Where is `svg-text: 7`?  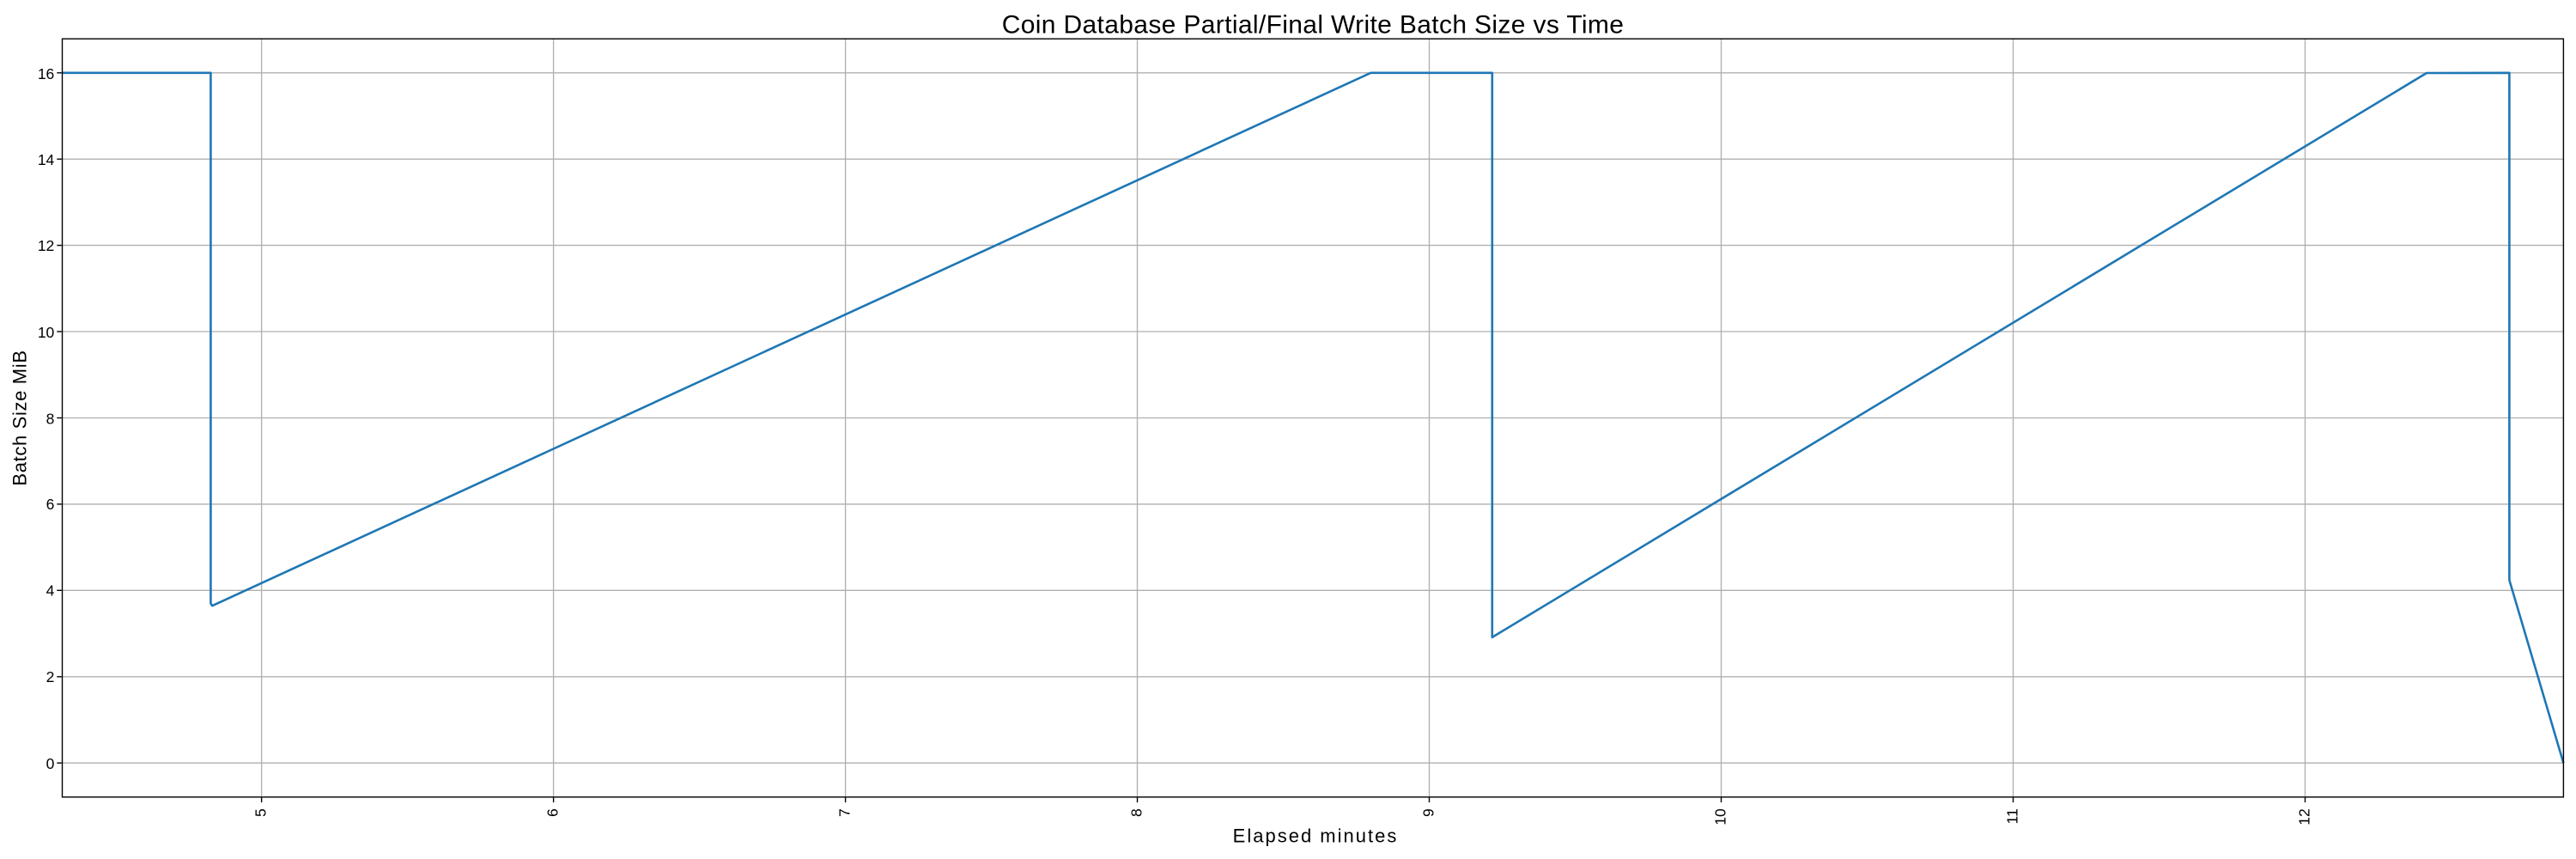 svg-text: 7 is located at coordinates (845, 812).